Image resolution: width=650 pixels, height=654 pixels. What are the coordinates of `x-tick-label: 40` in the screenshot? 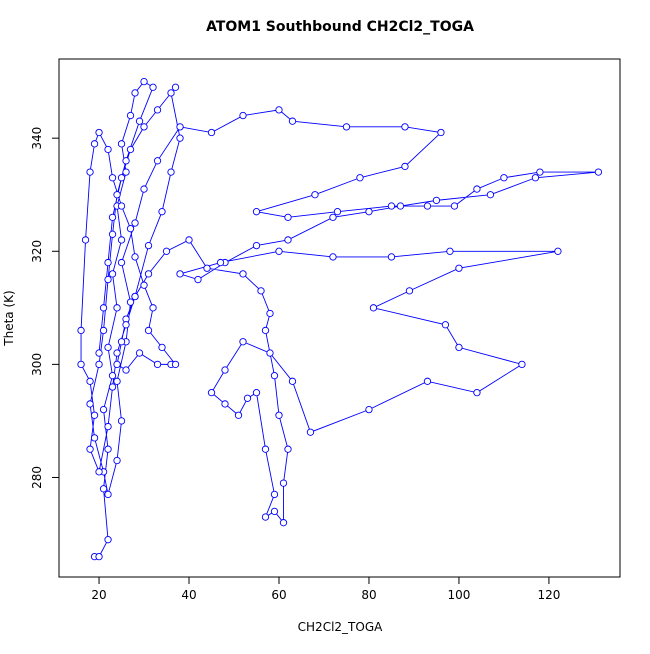 It's located at (188, 595).